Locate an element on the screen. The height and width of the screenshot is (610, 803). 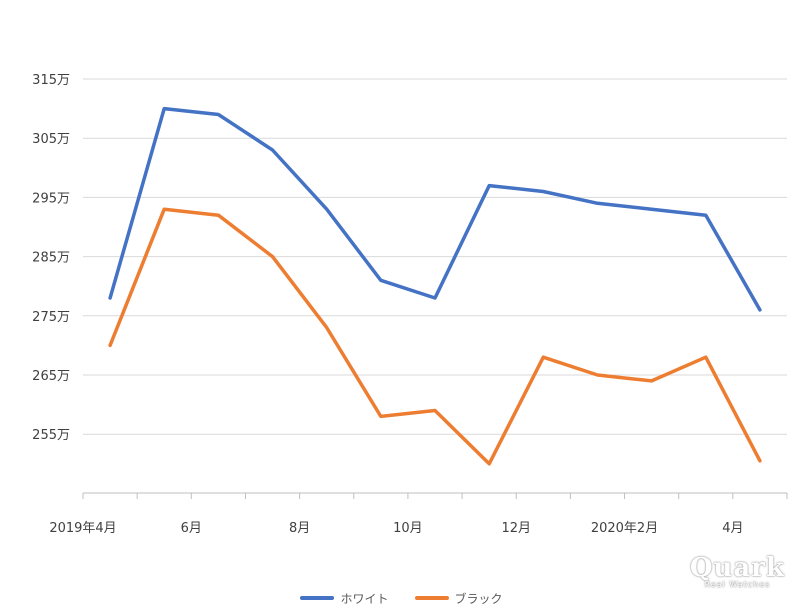
legend-item-black: ブラック is located at coordinates (458, 598).